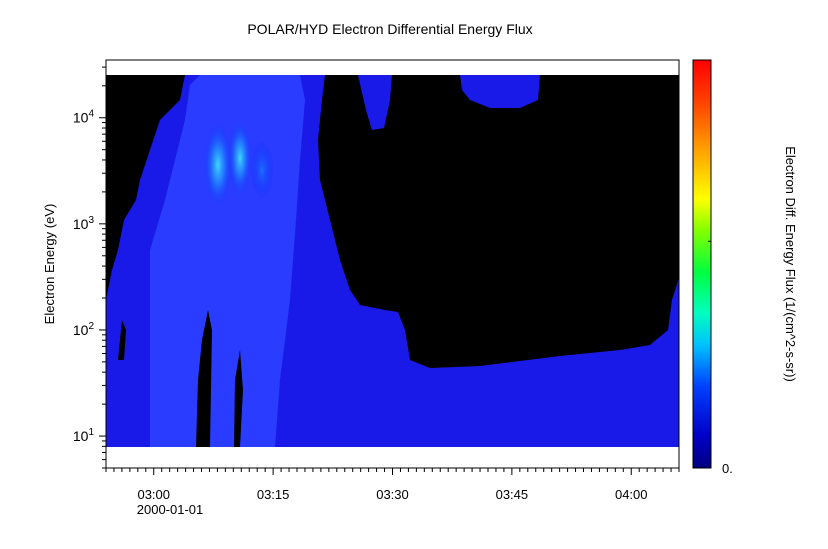  I want to click on y-tick-label: 10⁴, so click(84, 117).